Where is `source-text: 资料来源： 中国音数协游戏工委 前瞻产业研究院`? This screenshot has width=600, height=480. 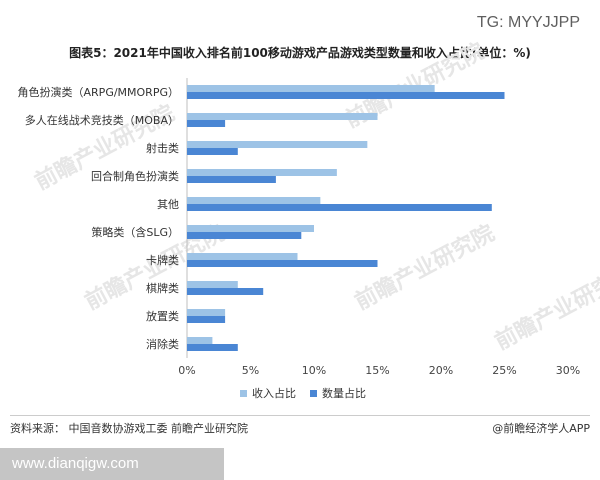 source-text: 资料来源： 中国音数协游戏工委 前瞻产业研究院 is located at coordinates (129, 428).